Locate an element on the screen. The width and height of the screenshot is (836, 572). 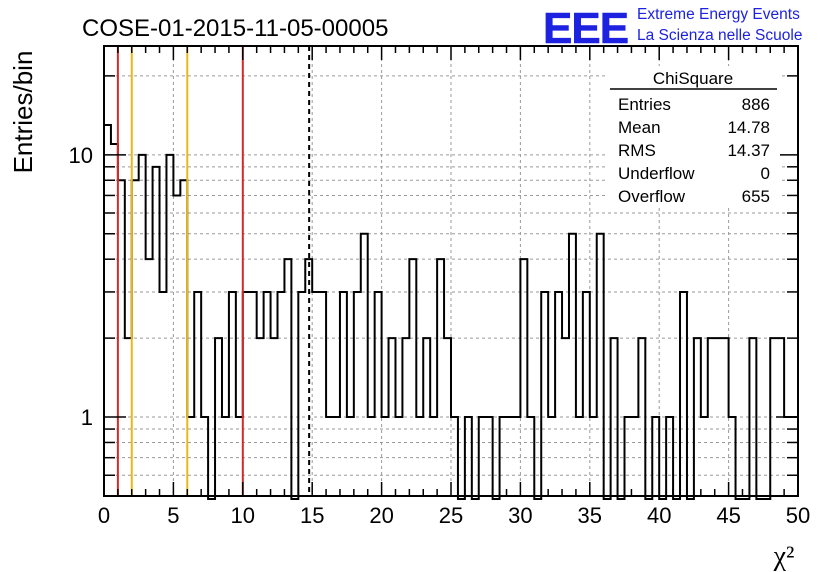
stats-row-value: 14.37 is located at coordinates (748, 150).